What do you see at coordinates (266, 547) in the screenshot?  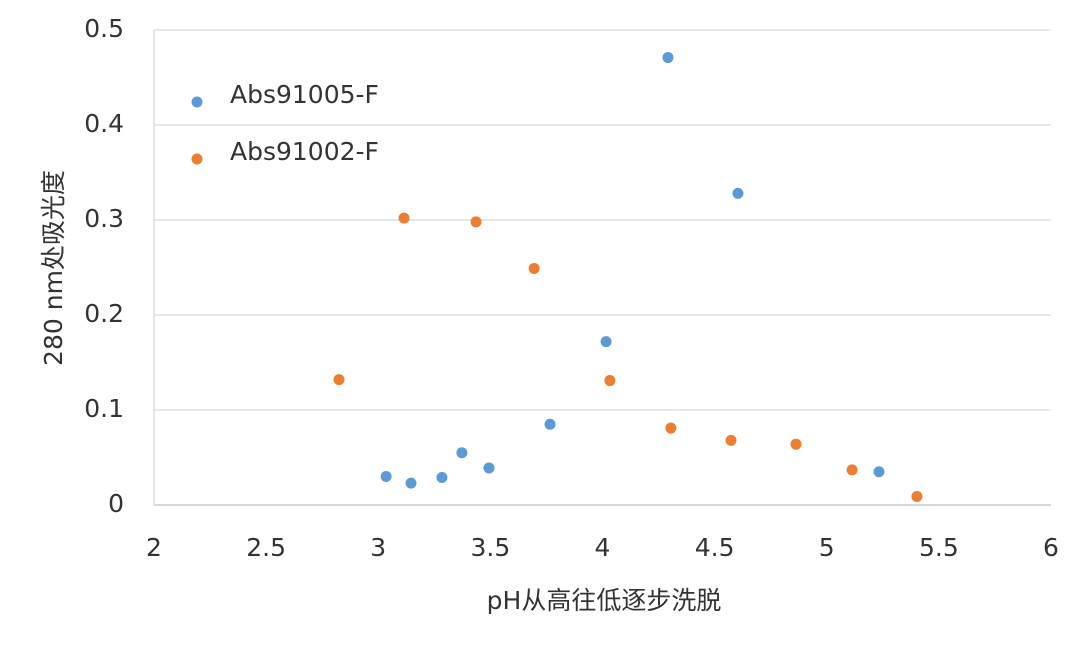 I see `x-tick-label: 2.5` at bounding box center [266, 547].